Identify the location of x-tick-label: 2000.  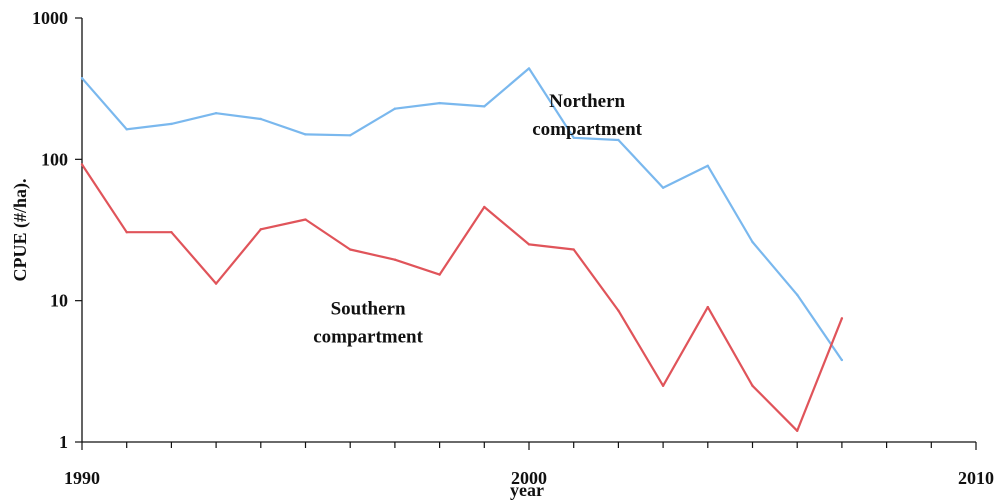
(529, 478).